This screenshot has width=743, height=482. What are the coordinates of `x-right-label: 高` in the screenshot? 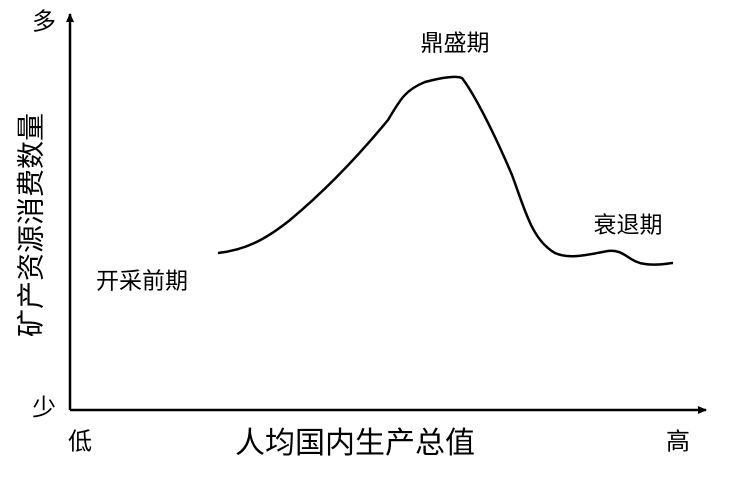 It's located at (678, 442).